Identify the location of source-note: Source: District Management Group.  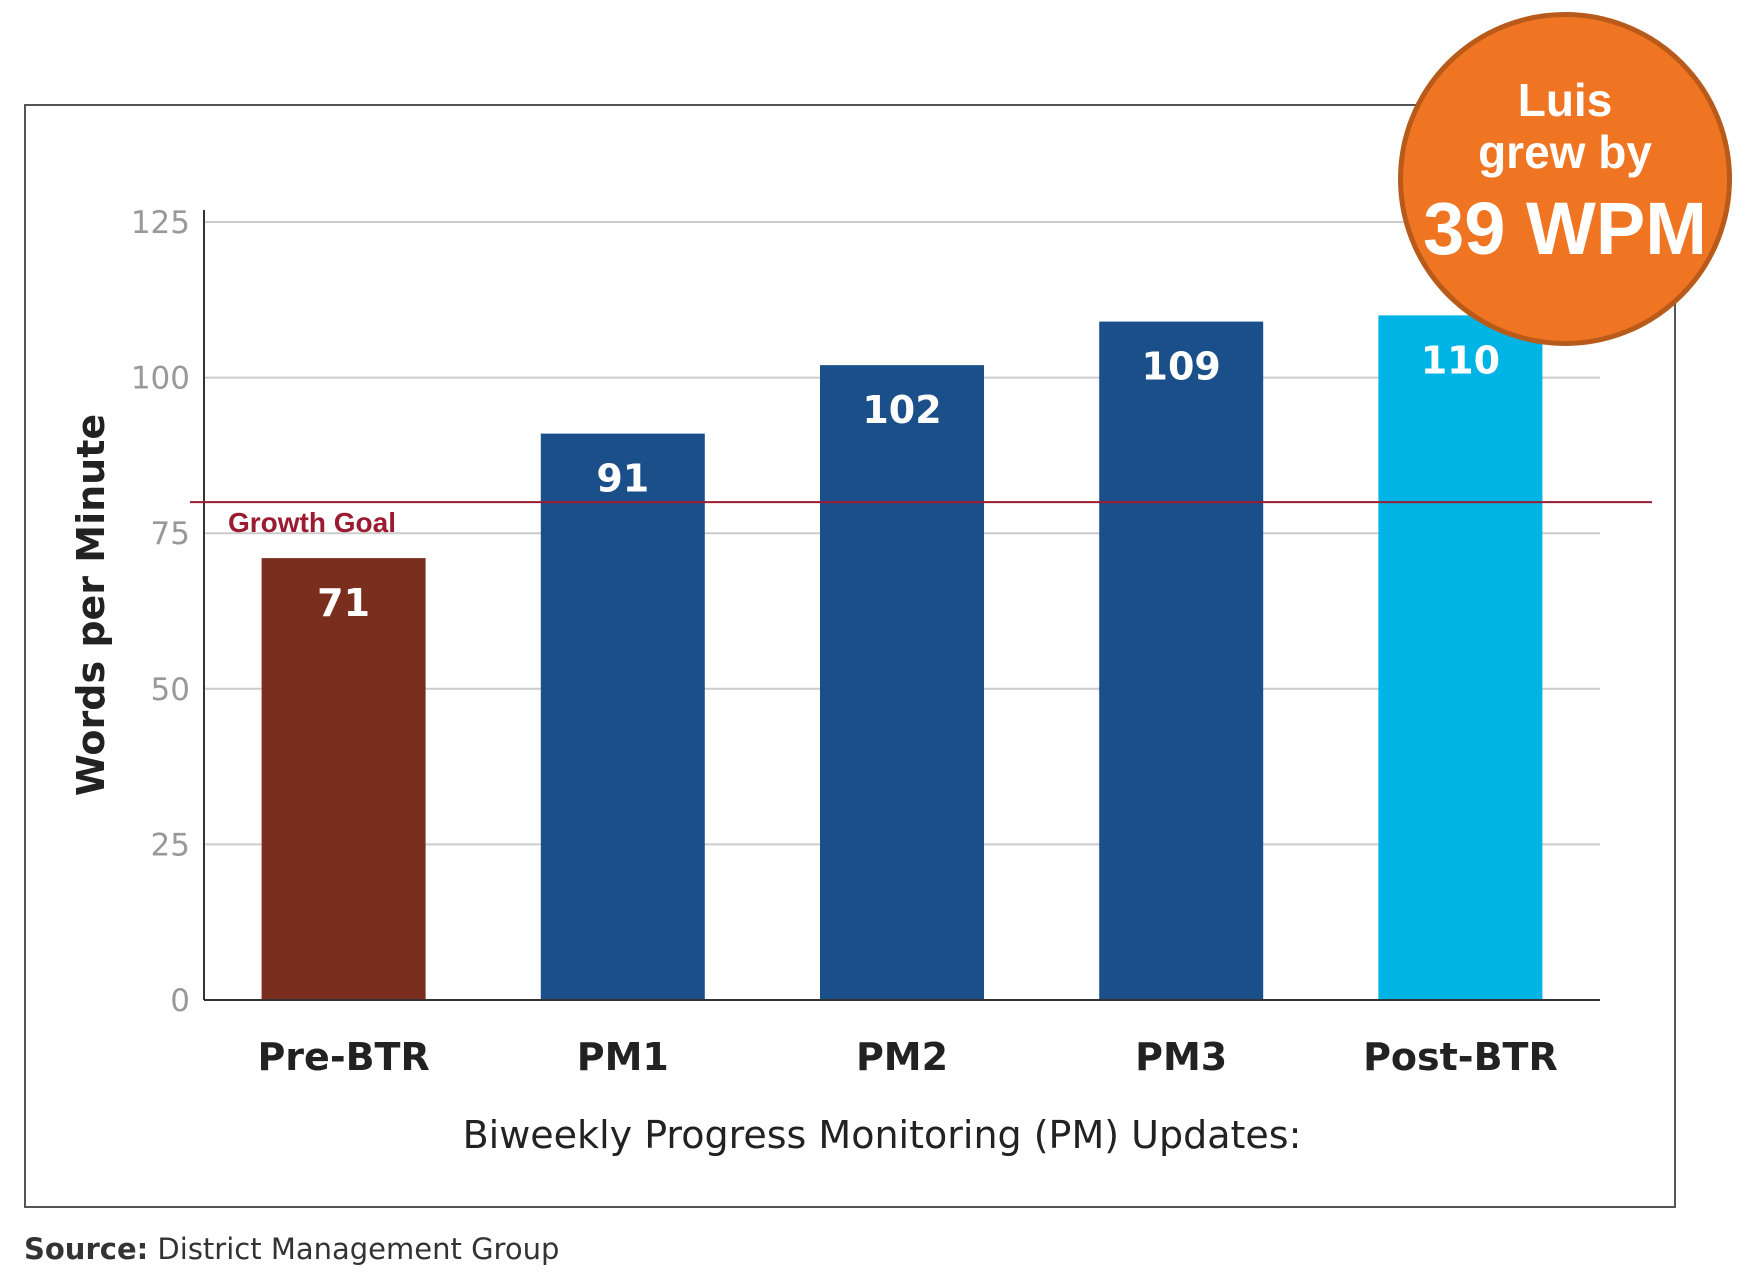
(291, 1249).